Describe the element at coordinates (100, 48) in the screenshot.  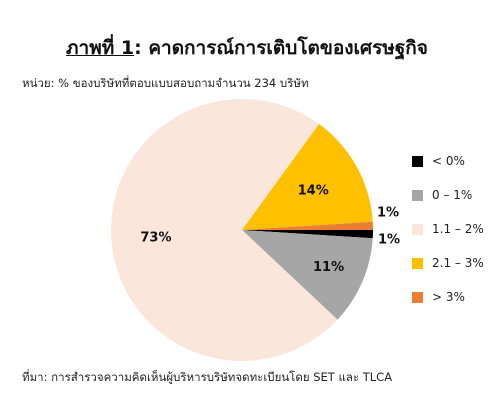
I see `chart-title-label: ภาพที่ 1` at that location.